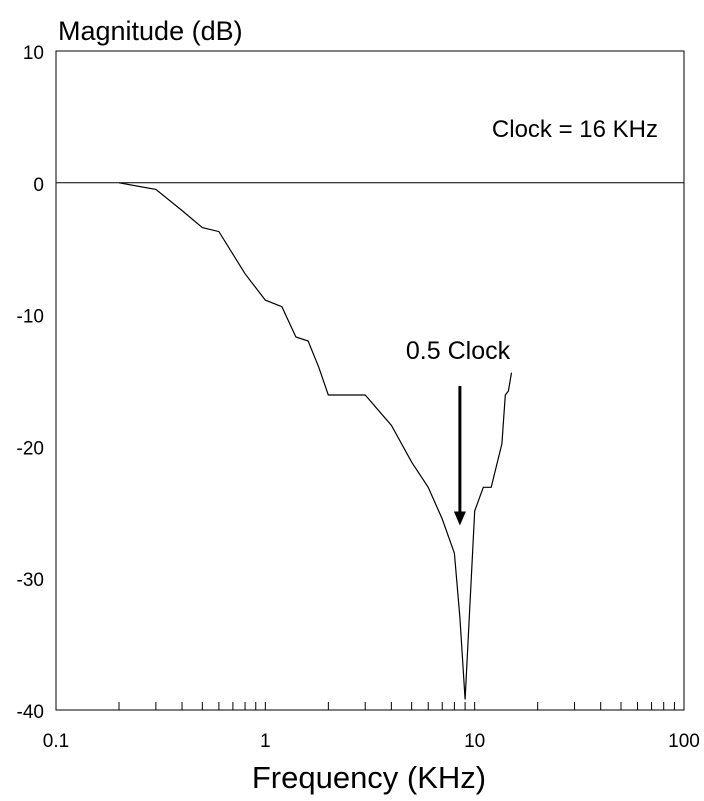  What do you see at coordinates (369, 777) in the screenshot?
I see `x-axis-label: Frequency (KHz)` at bounding box center [369, 777].